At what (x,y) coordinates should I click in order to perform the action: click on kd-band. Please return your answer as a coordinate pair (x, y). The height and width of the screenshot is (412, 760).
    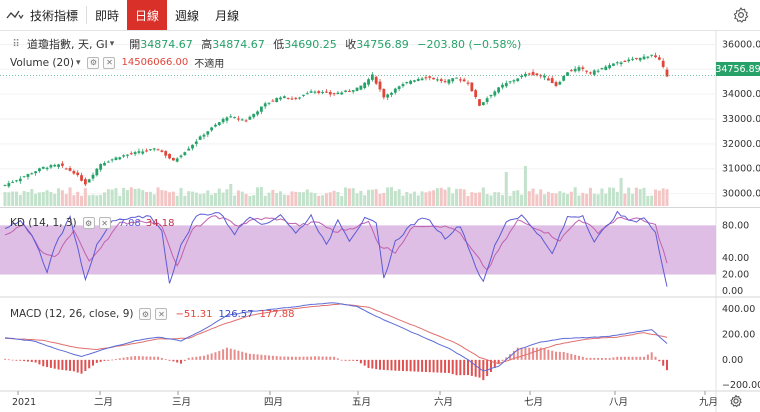
    Looking at the image, I should click on (358, 250).